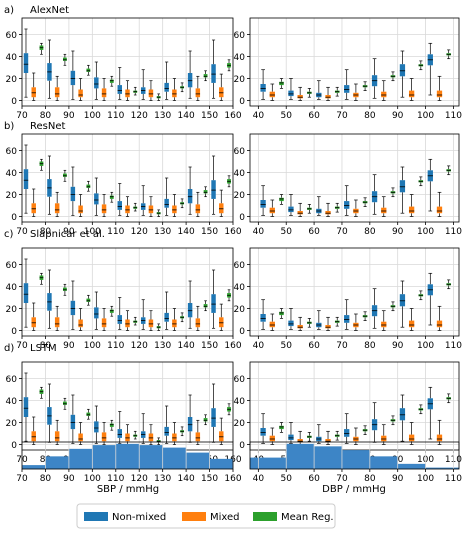 The image size is (474, 533). What do you see at coordinates (139, 232) in the screenshot?
I see `xtick-label: 120` at bounding box center [139, 232].